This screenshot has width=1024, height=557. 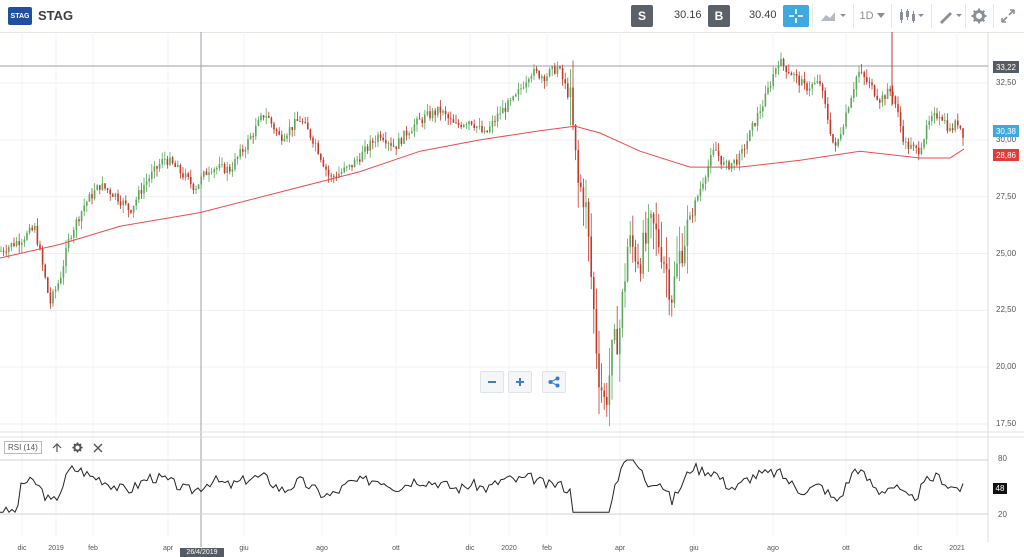 I want to click on crosshair-tool-button, so click(x=796, y=16).